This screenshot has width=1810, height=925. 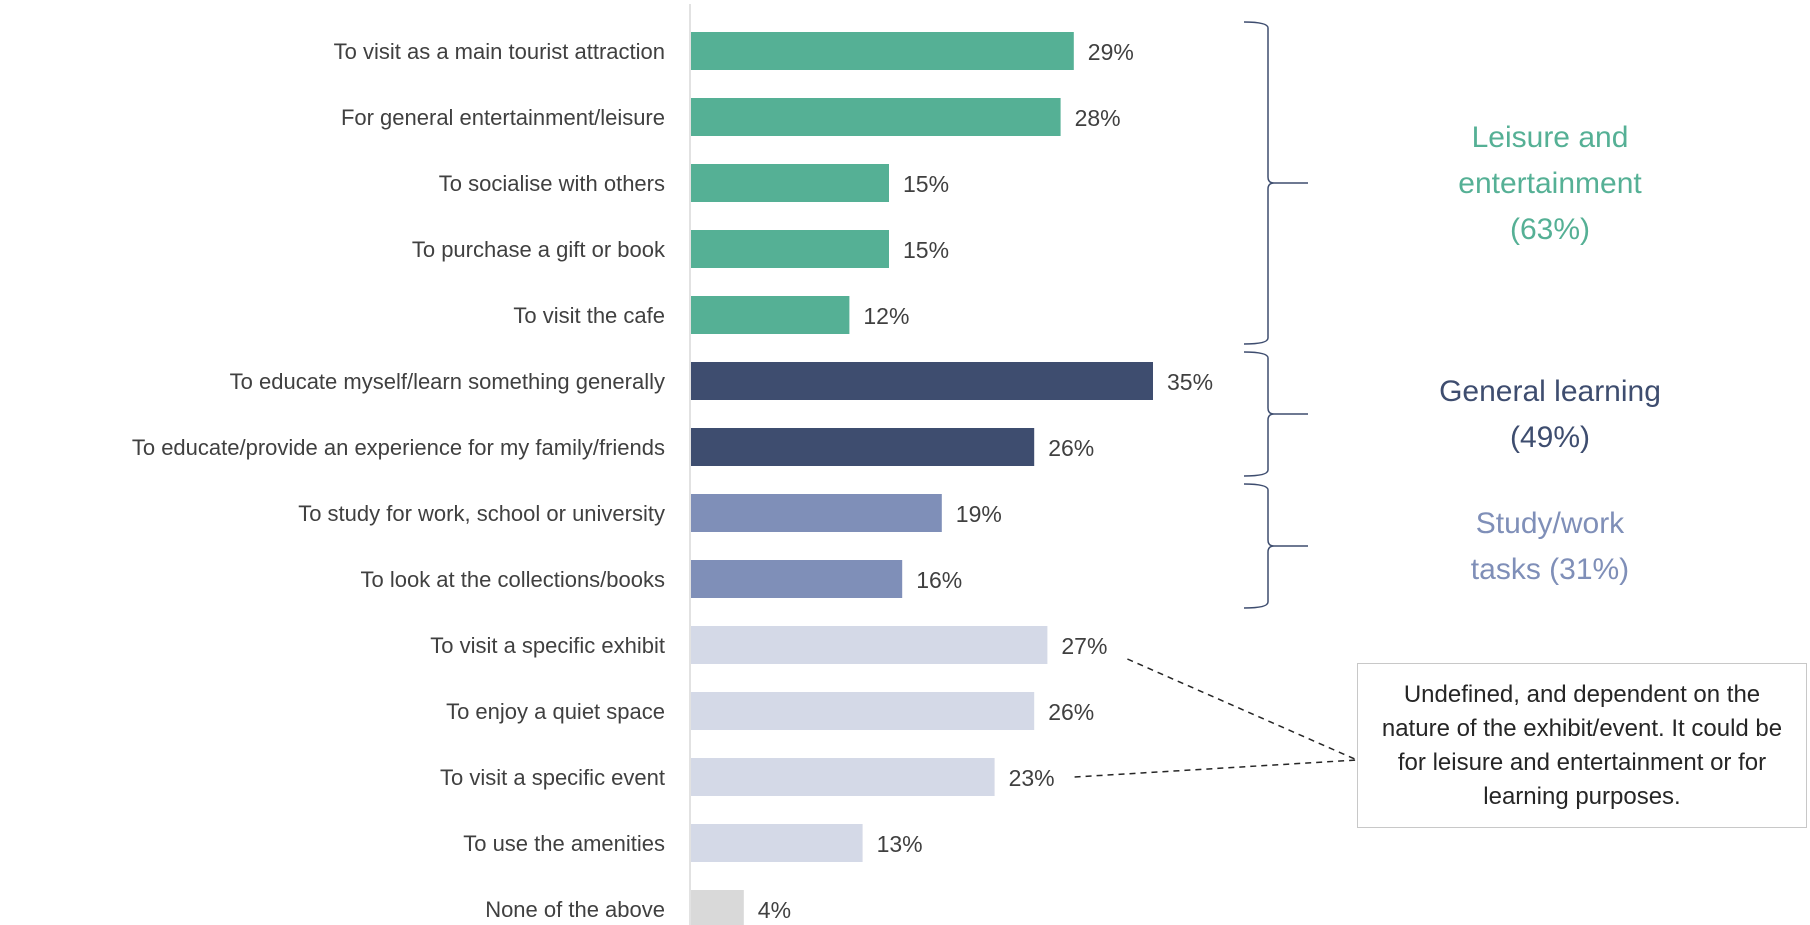 I want to click on leader-lines, so click(x=1216, y=718).